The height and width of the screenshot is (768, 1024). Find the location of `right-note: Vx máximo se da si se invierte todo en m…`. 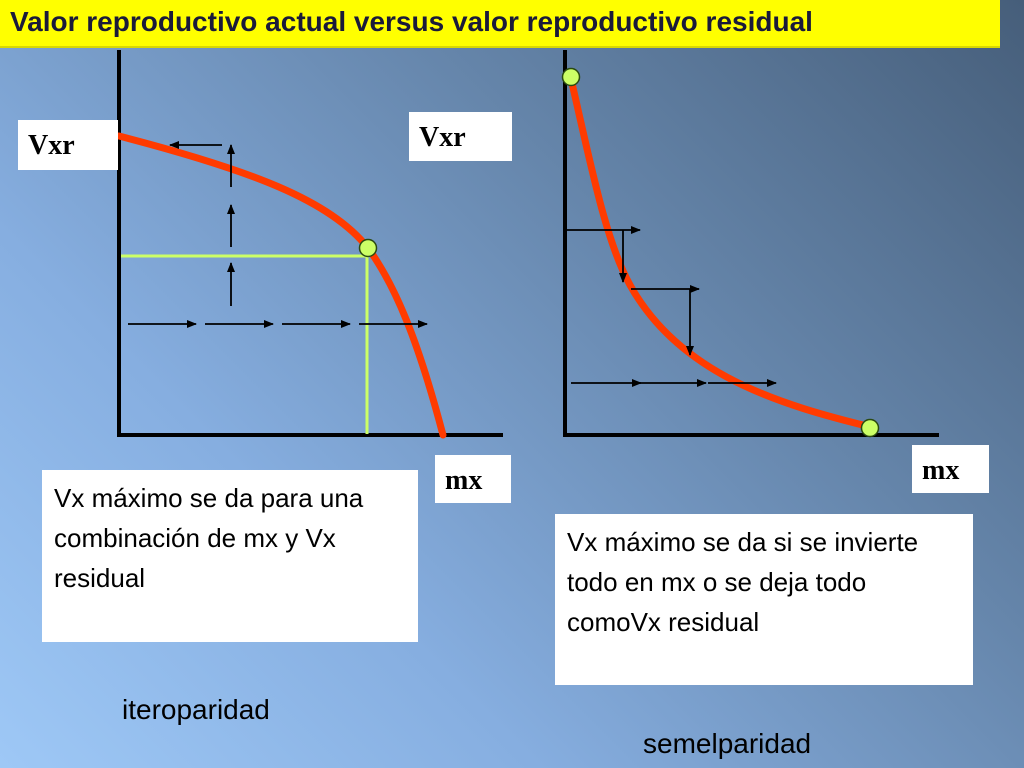

right-note: Vx máximo se da si se invierte todo en m… is located at coordinates (764, 599).